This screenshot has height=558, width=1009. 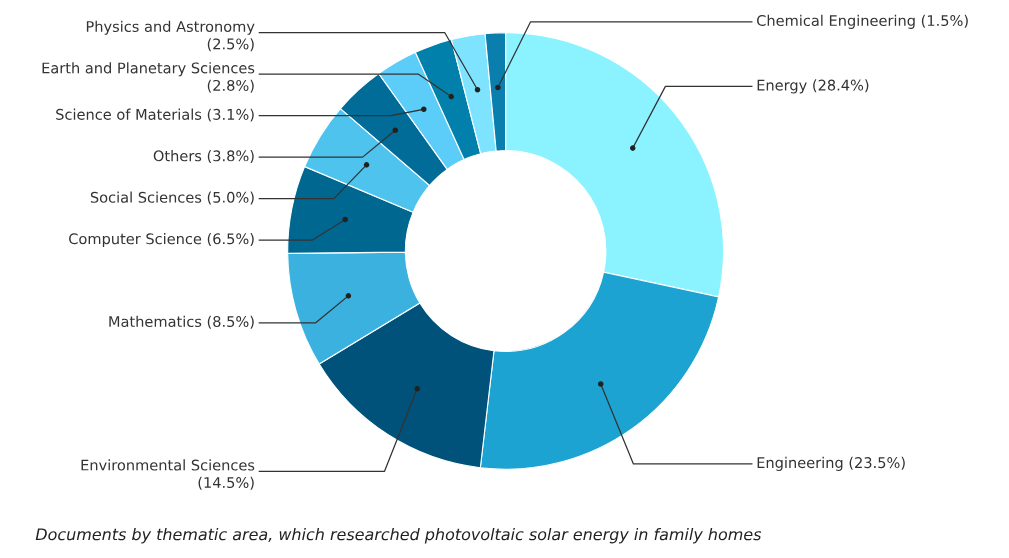 I want to click on slice-label: Science of Materials (3.1%), so click(x=155, y=115).